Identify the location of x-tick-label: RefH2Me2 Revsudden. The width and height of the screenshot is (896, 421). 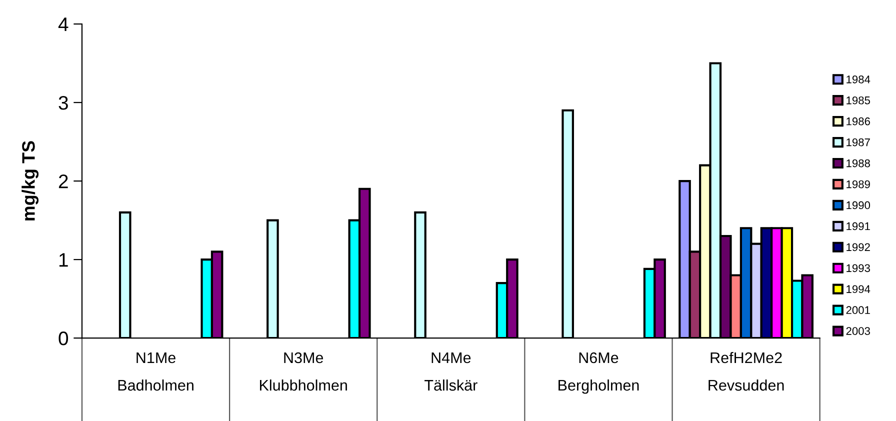
(746, 371).